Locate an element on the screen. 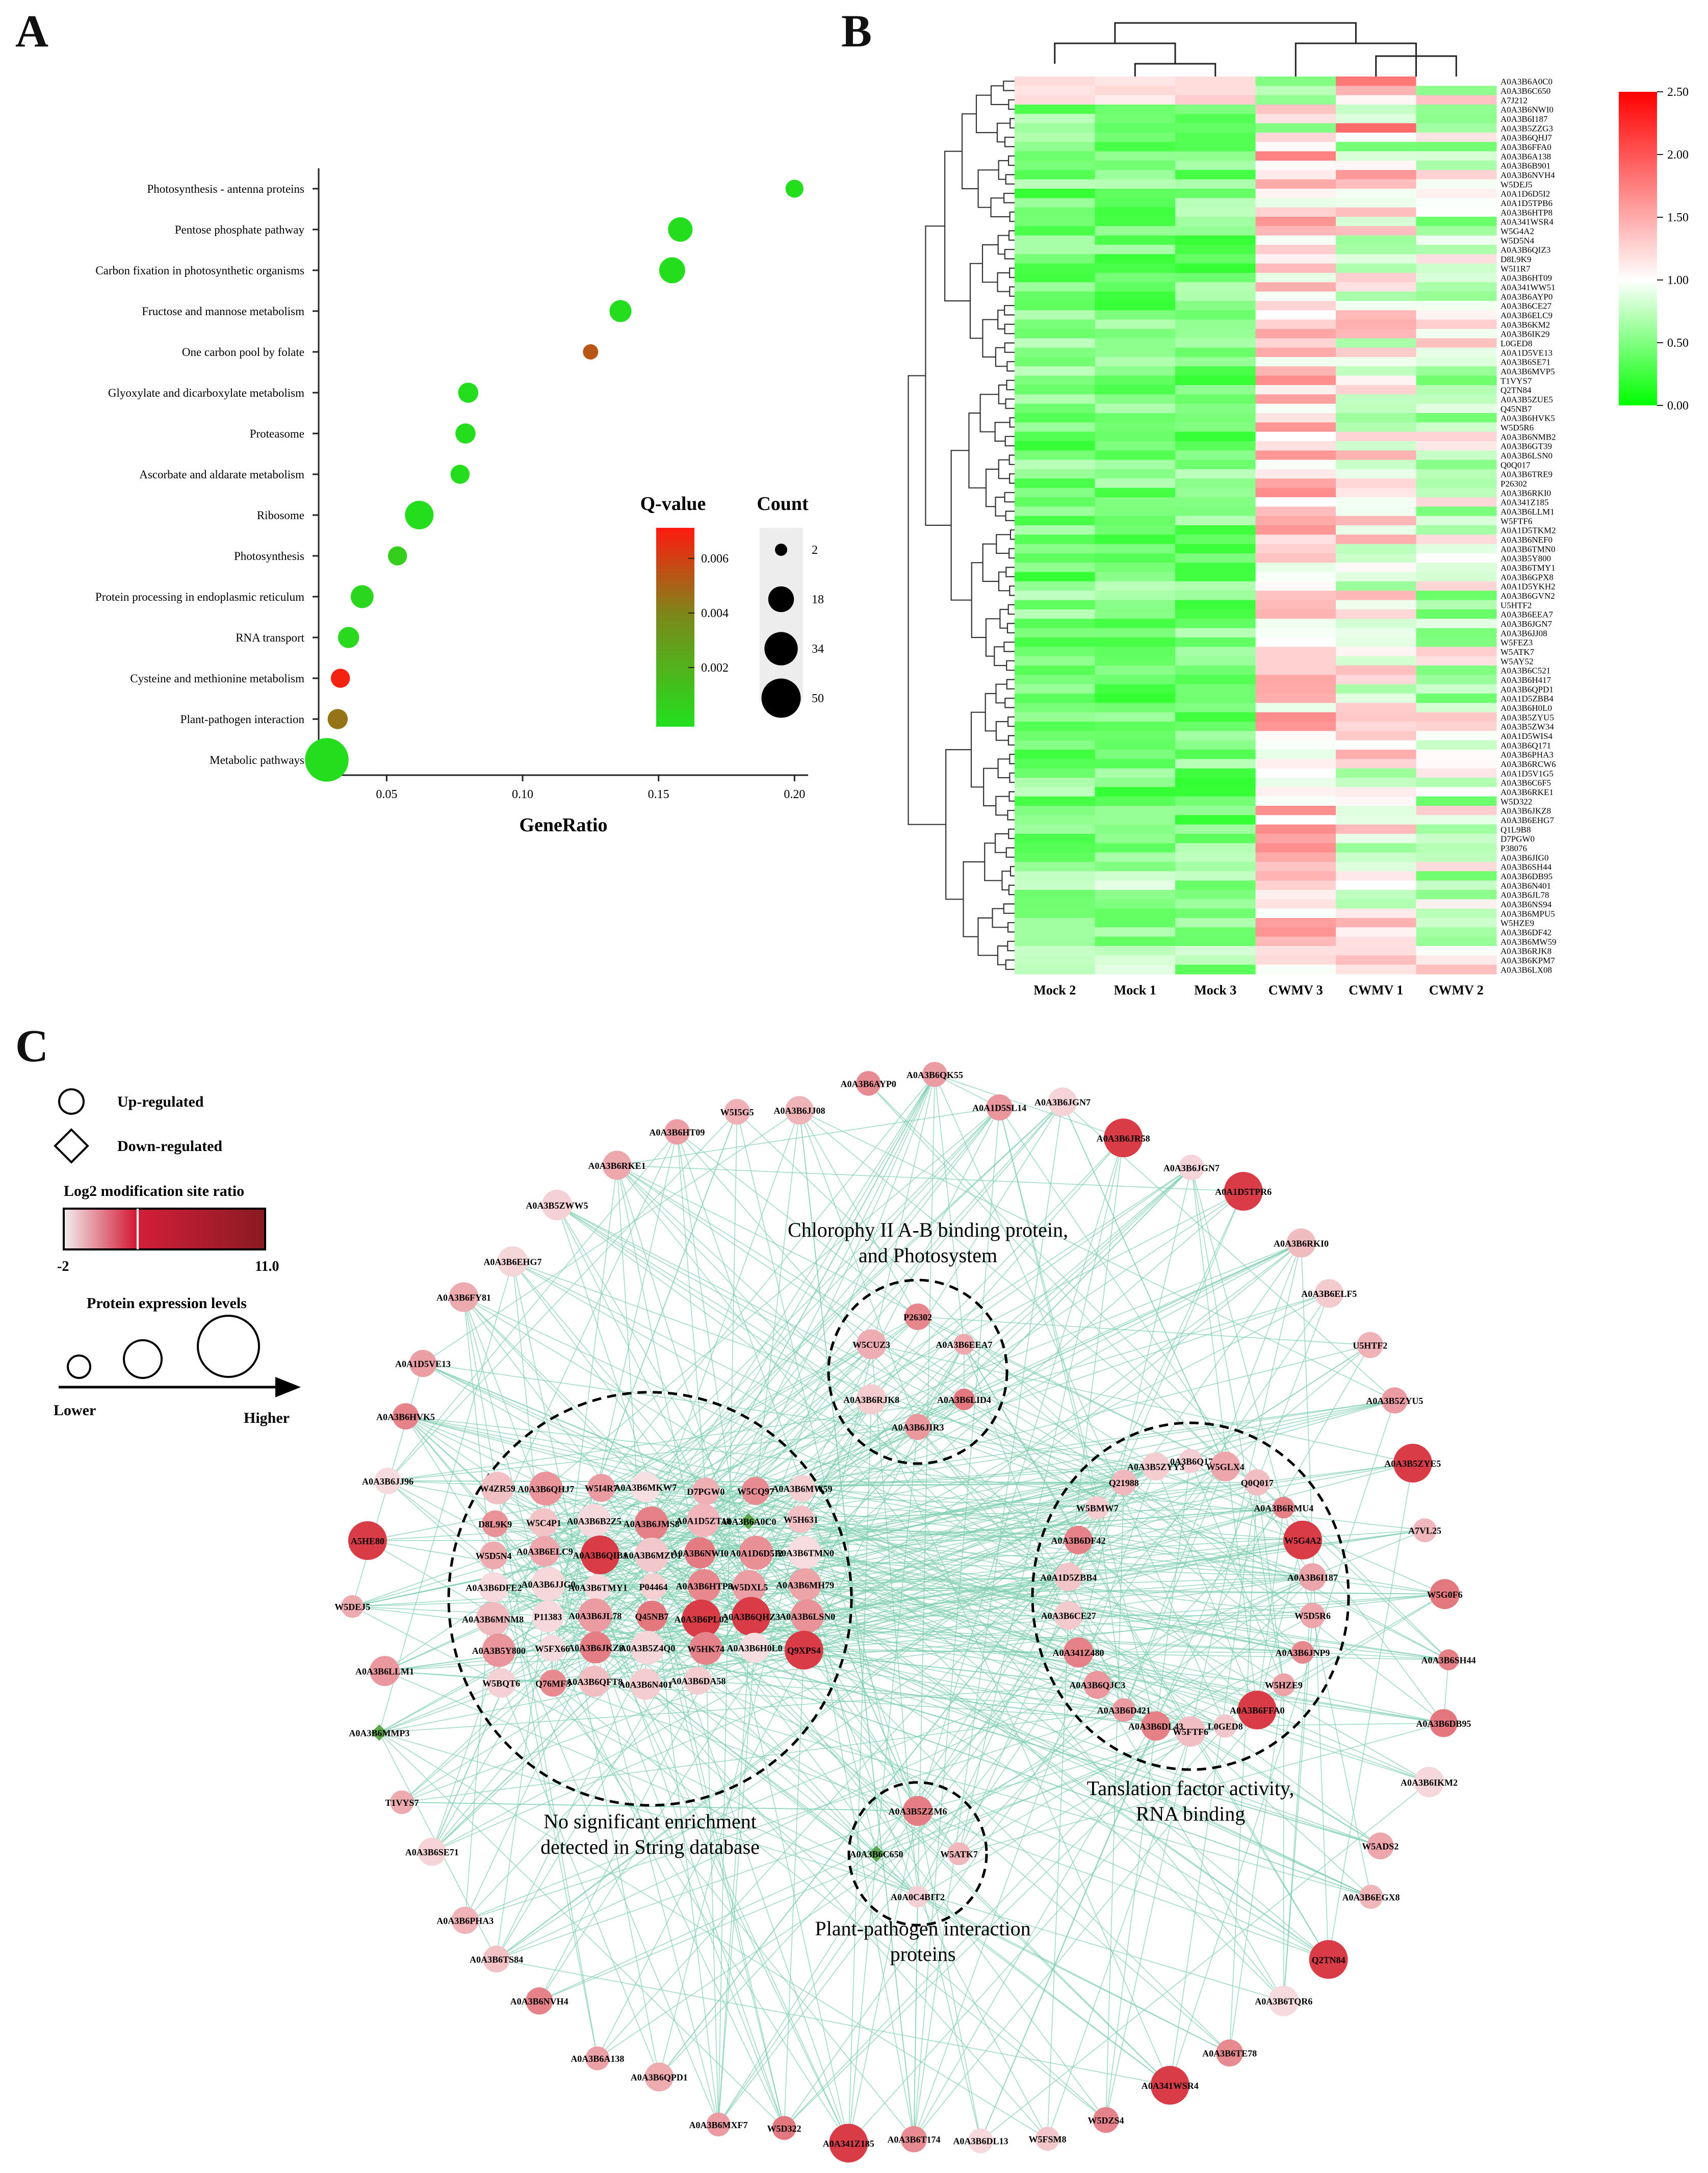 The height and width of the screenshot is (2173, 1708). c-legend-higher-label: Higher is located at coordinates (267, 1418).